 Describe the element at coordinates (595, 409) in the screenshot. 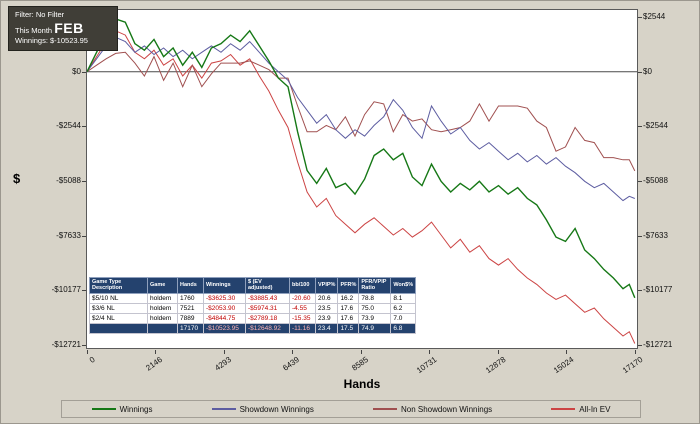

I see `legend-label: All-In EV` at that location.